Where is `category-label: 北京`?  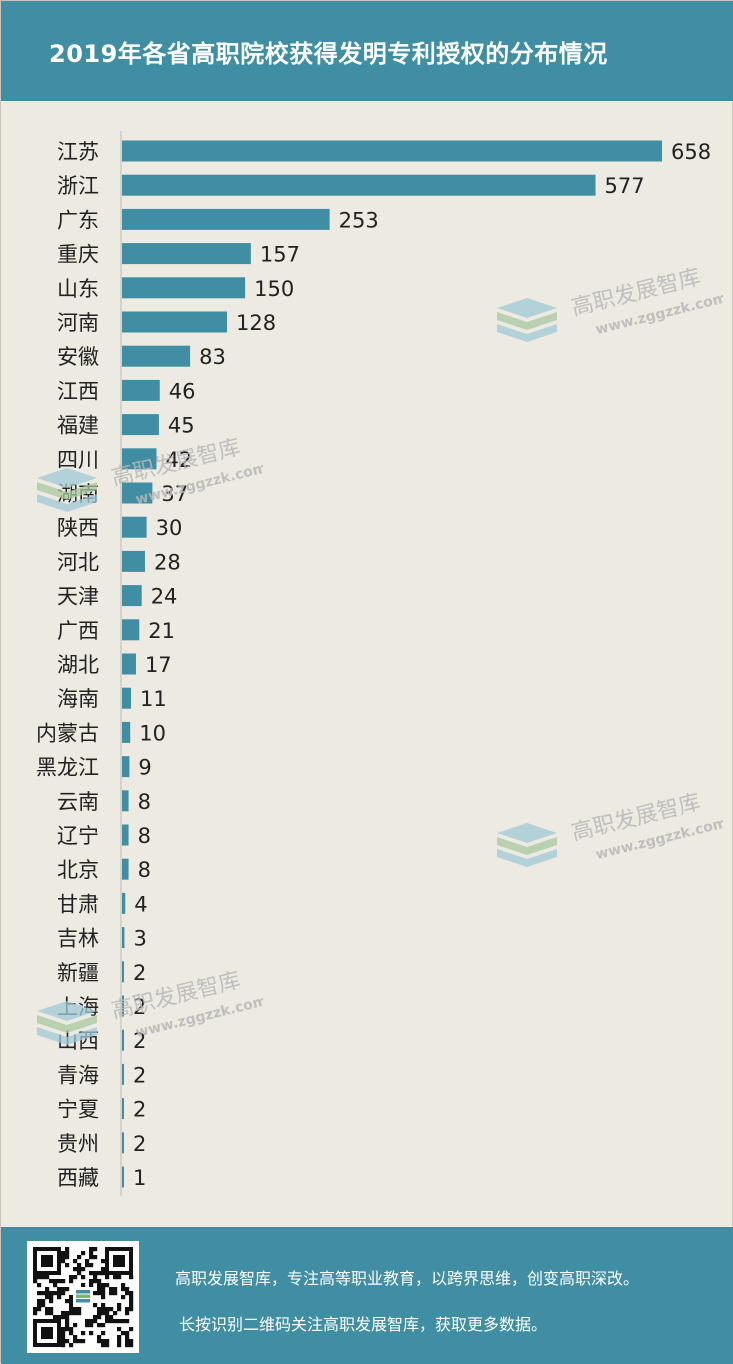
category-label: 北京 is located at coordinates (78, 870).